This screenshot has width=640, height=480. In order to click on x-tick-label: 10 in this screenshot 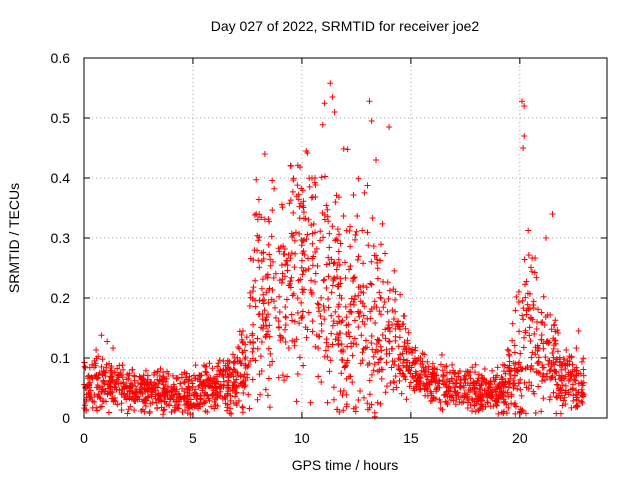, I will do `click(302, 438)`.